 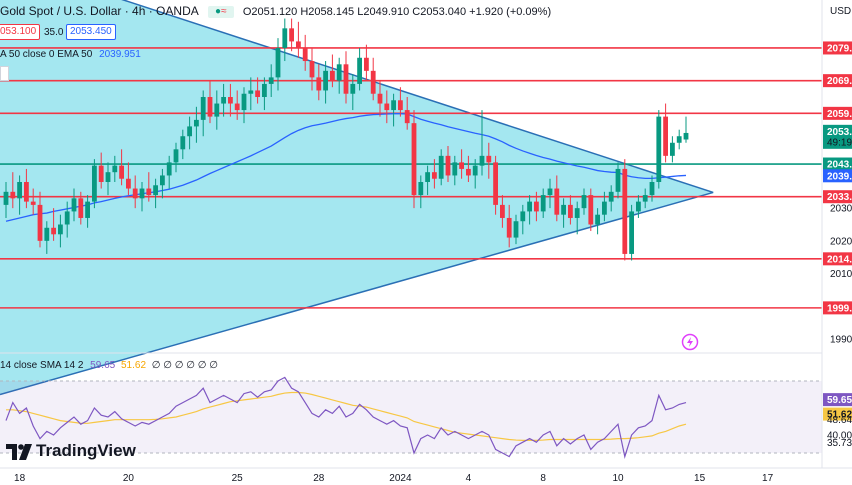 I want to click on time-tick-label-9: 17, so click(x=768, y=478).